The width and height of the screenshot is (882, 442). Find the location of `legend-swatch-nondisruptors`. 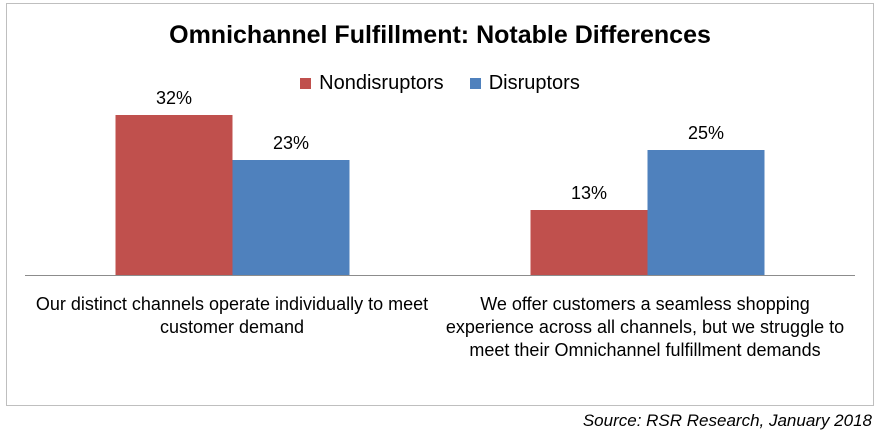

legend-swatch-nondisruptors is located at coordinates (306, 83).